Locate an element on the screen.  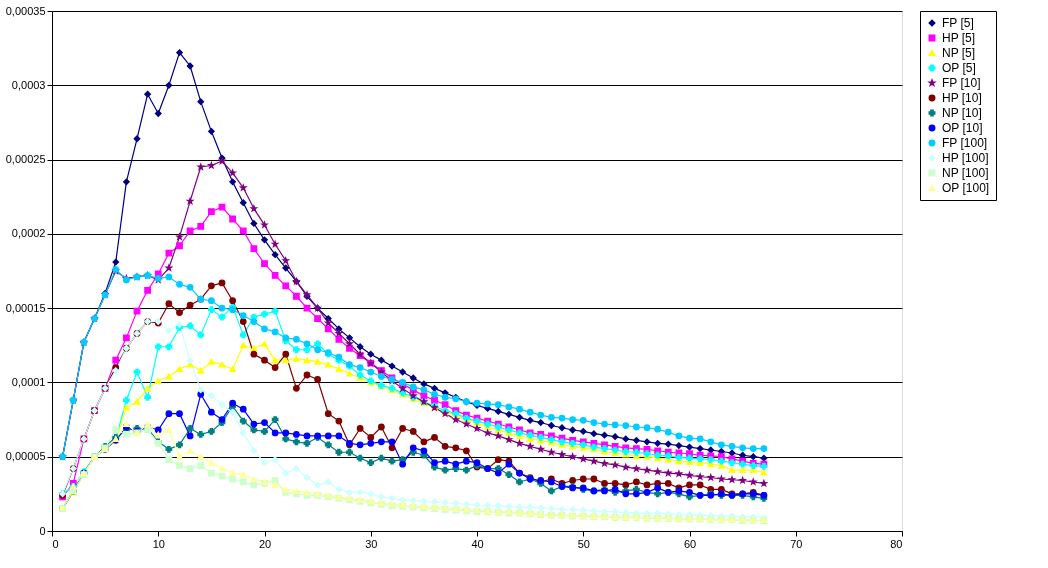
legend-label: HP [5] is located at coordinates (959, 38).